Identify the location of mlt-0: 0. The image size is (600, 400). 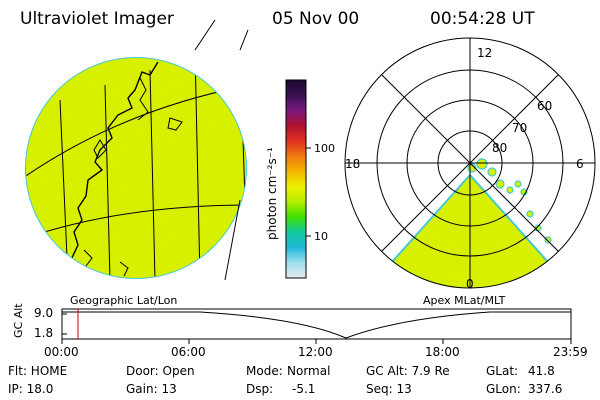
(470, 284).